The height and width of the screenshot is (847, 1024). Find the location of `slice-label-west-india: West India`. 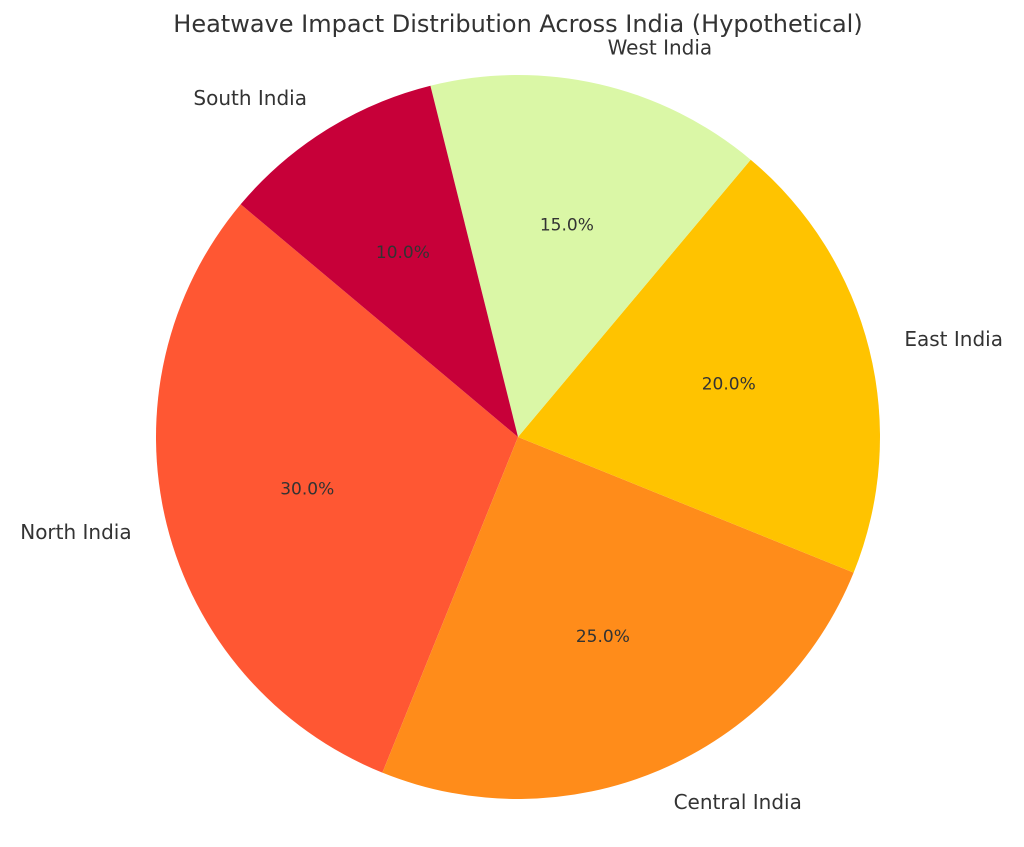

slice-label-west-india: West India is located at coordinates (660, 48).